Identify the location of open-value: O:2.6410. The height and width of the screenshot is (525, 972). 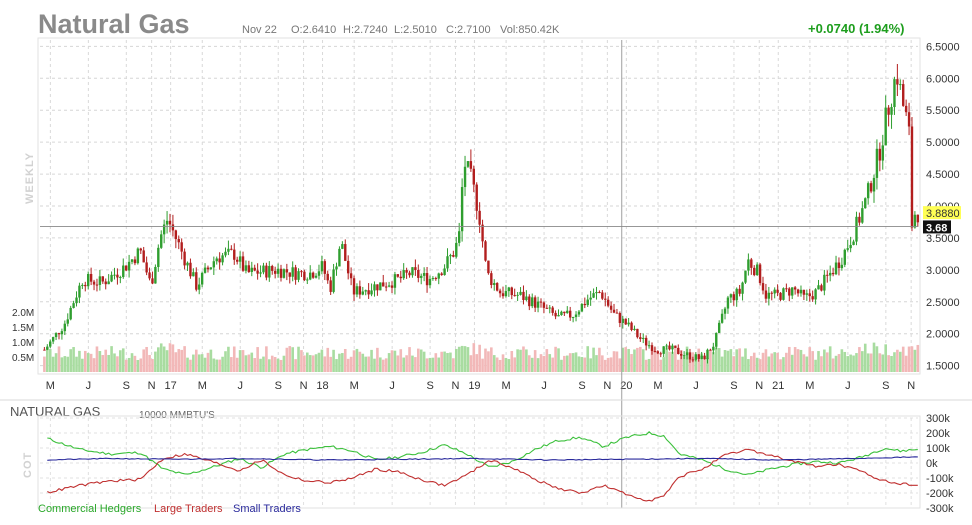
(313, 30).